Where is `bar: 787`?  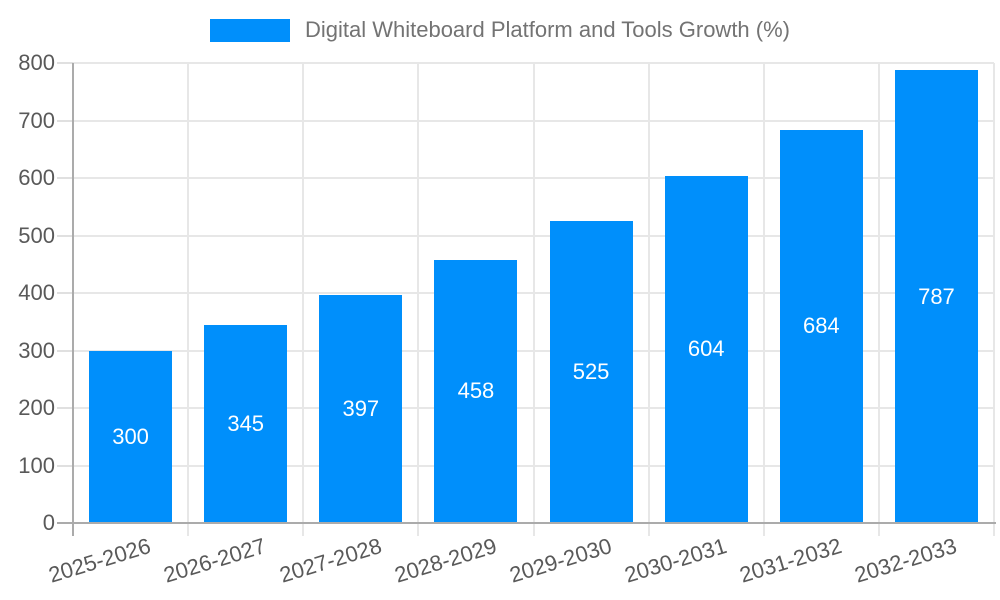 bar: 787 is located at coordinates (936, 296).